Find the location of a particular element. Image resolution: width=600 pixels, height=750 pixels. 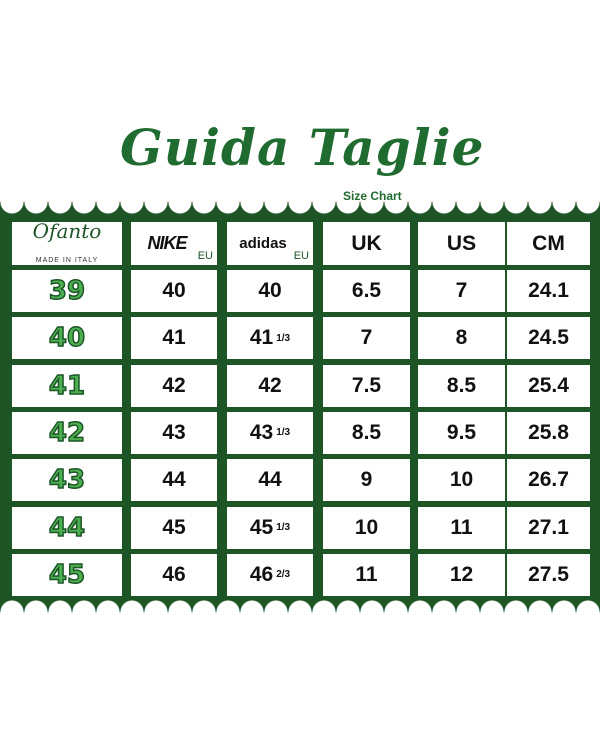

ofanto-size: 40 is located at coordinates (67, 339).